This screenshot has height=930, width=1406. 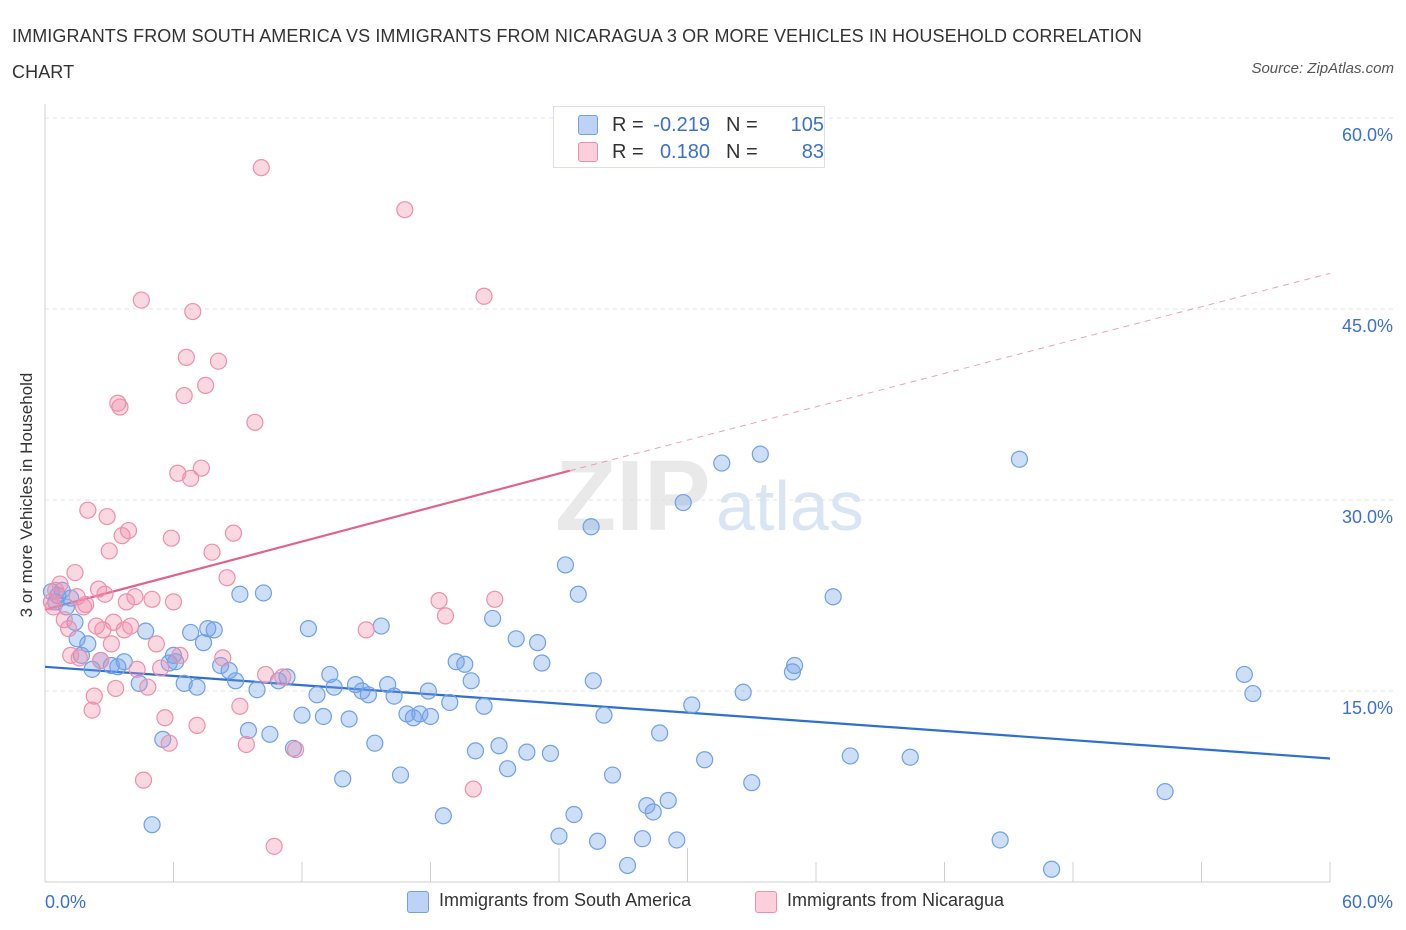 What do you see at coordinates (628, 125) in the screenshot?
I see `legend-r-label: R =` at bounding box center [628, 125].